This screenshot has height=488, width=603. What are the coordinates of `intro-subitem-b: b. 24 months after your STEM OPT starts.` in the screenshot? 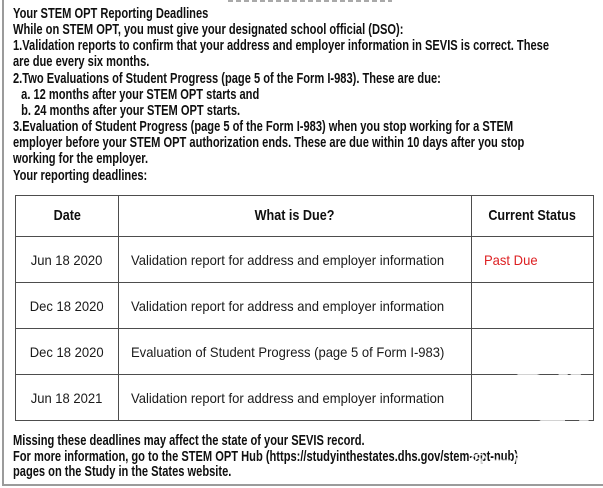 It's located at (131, 110).